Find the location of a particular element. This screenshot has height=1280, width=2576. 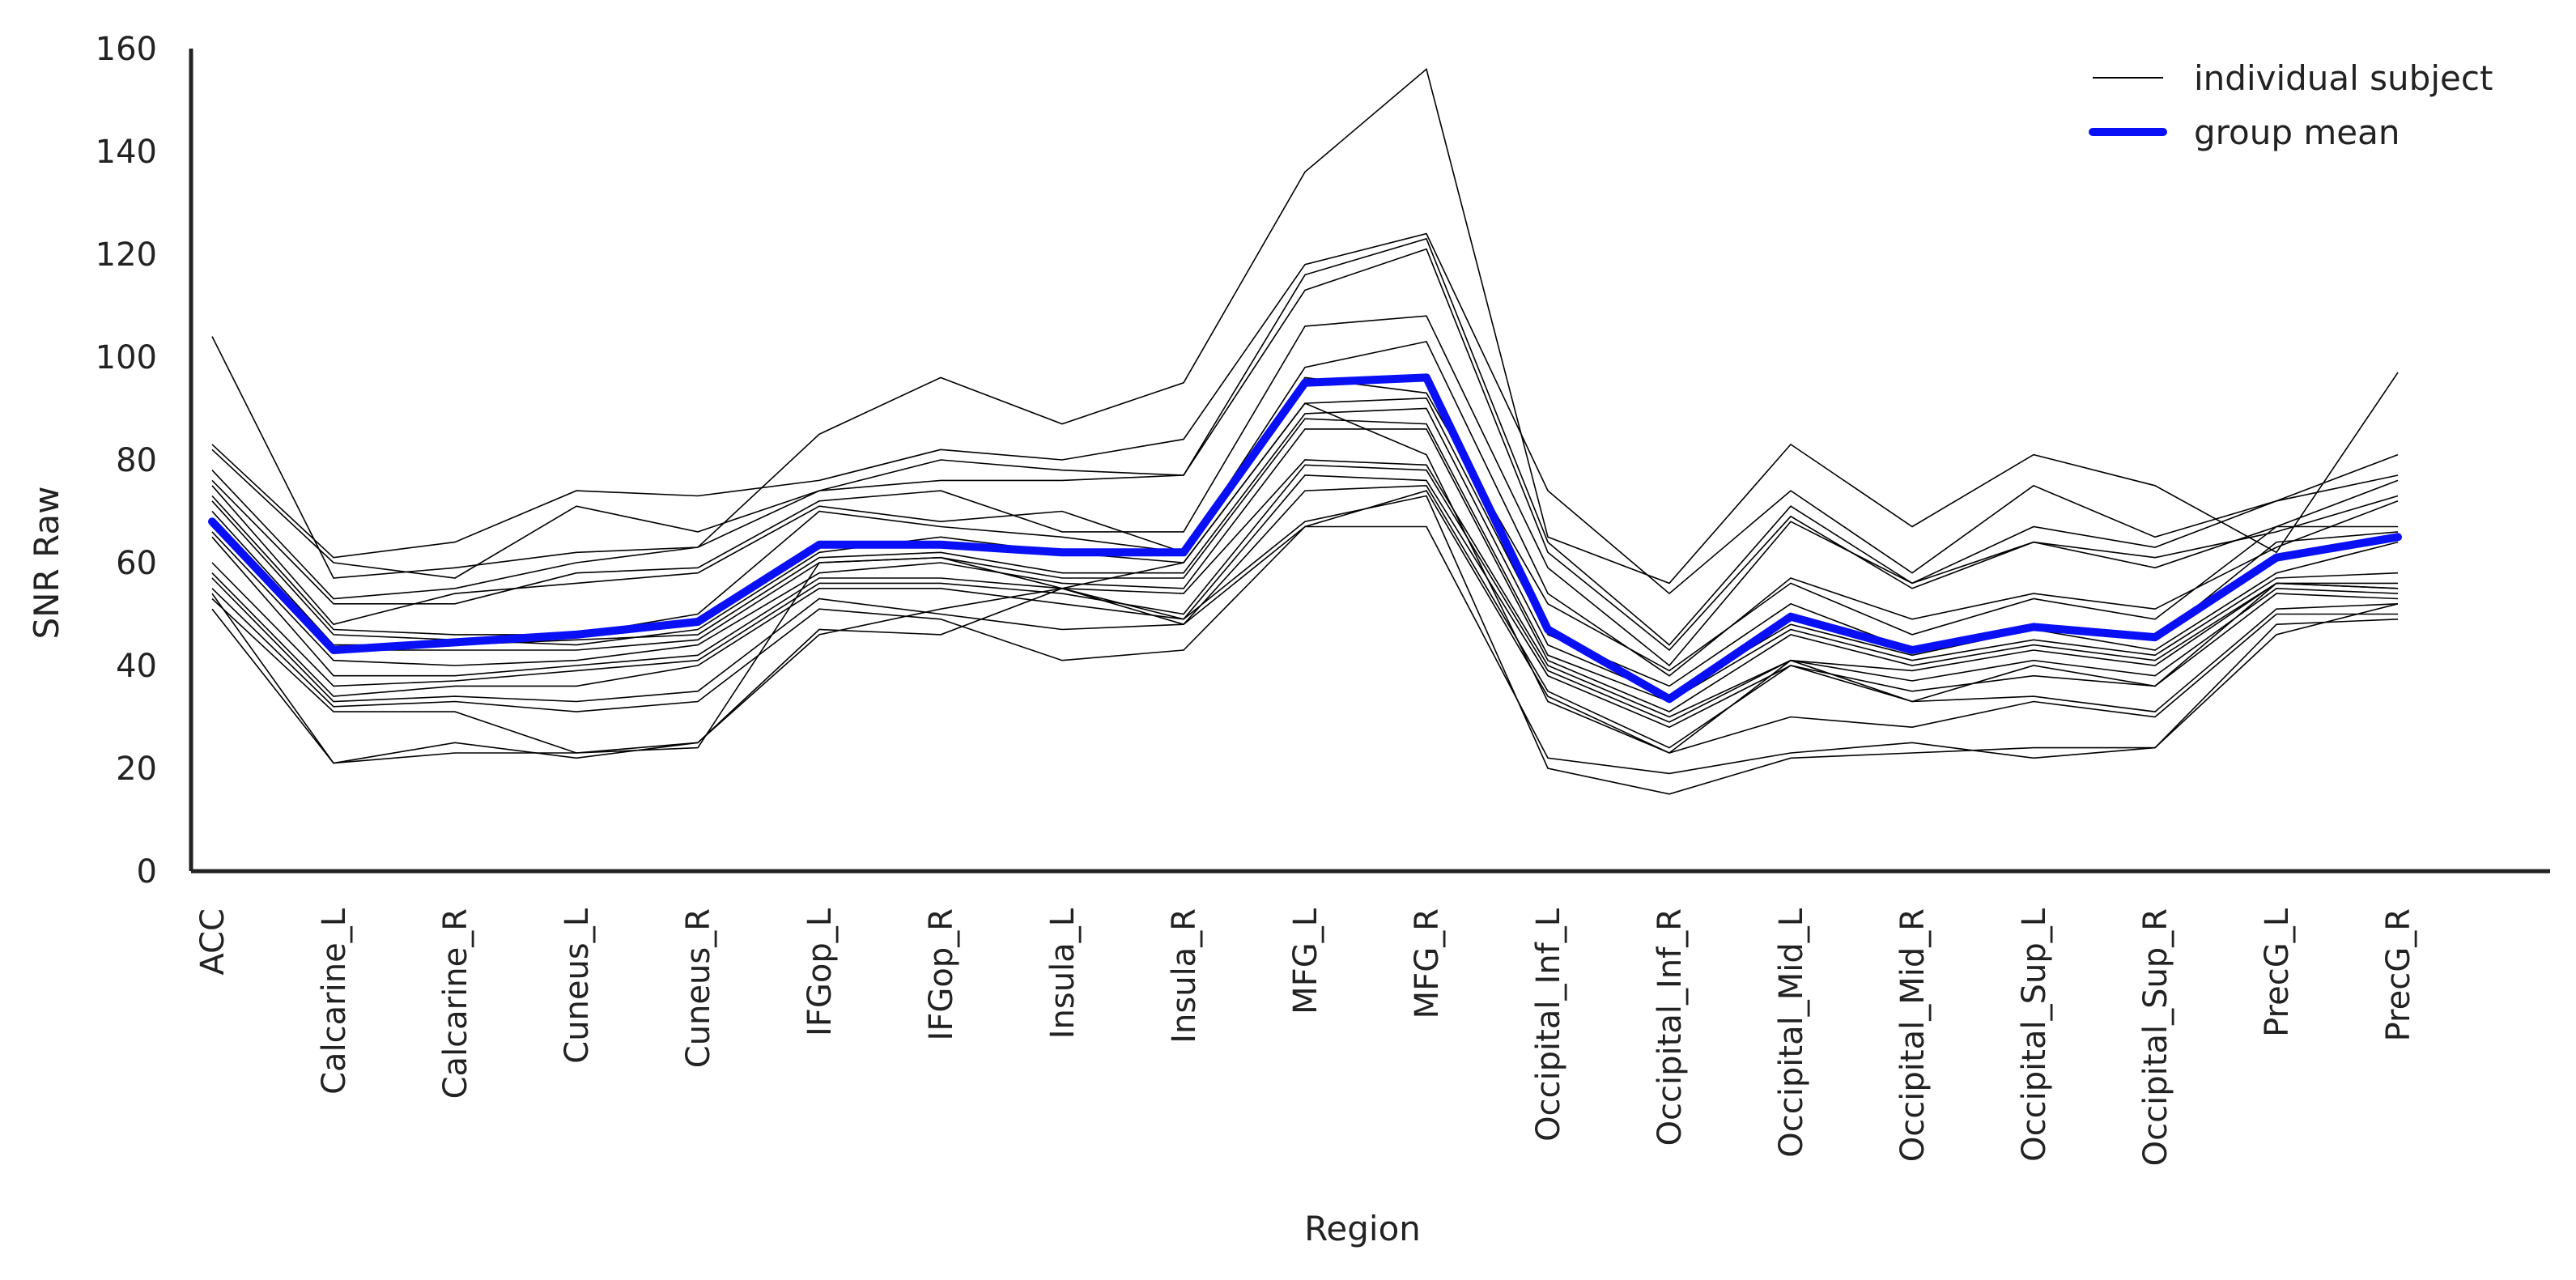

y-tick-label-60: 60 is located at coordinates (136, 563).